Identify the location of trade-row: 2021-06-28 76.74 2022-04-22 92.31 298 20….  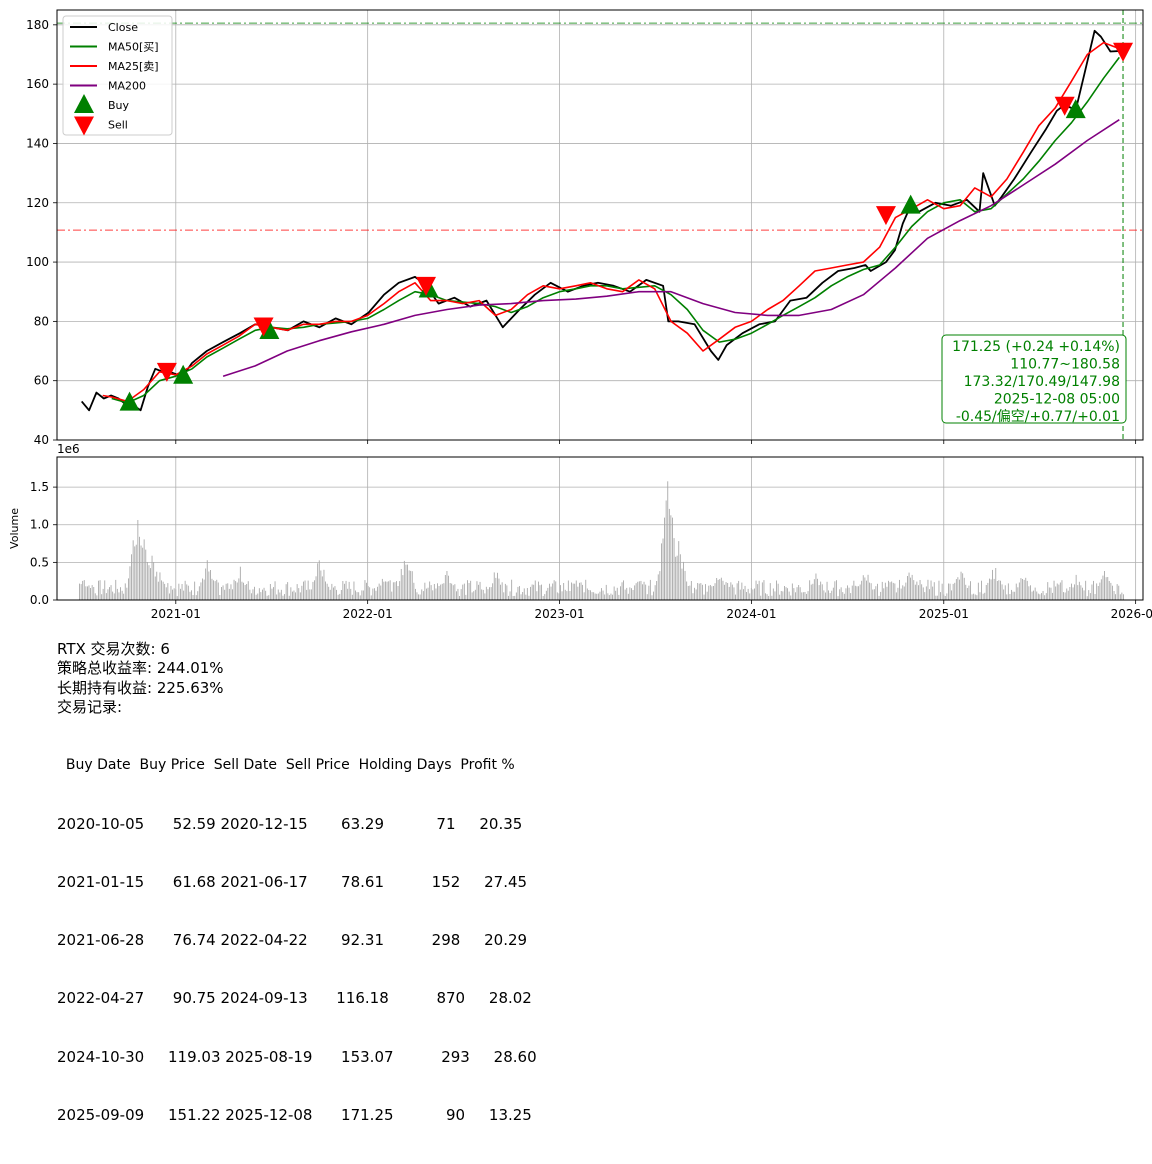
(292, 940).